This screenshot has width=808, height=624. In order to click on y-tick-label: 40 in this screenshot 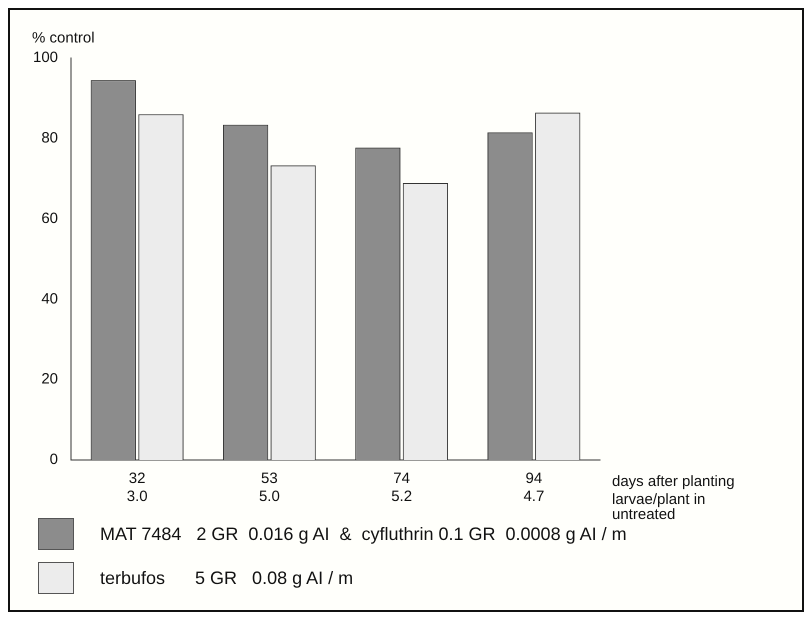, I will do `click(49, 299)`.